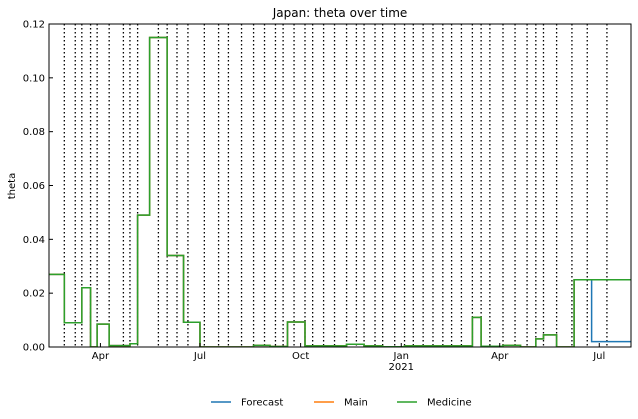 The width and height of the screenshot is (638, 419). I want to click on y-axis-label: theta, so click(12, 186).